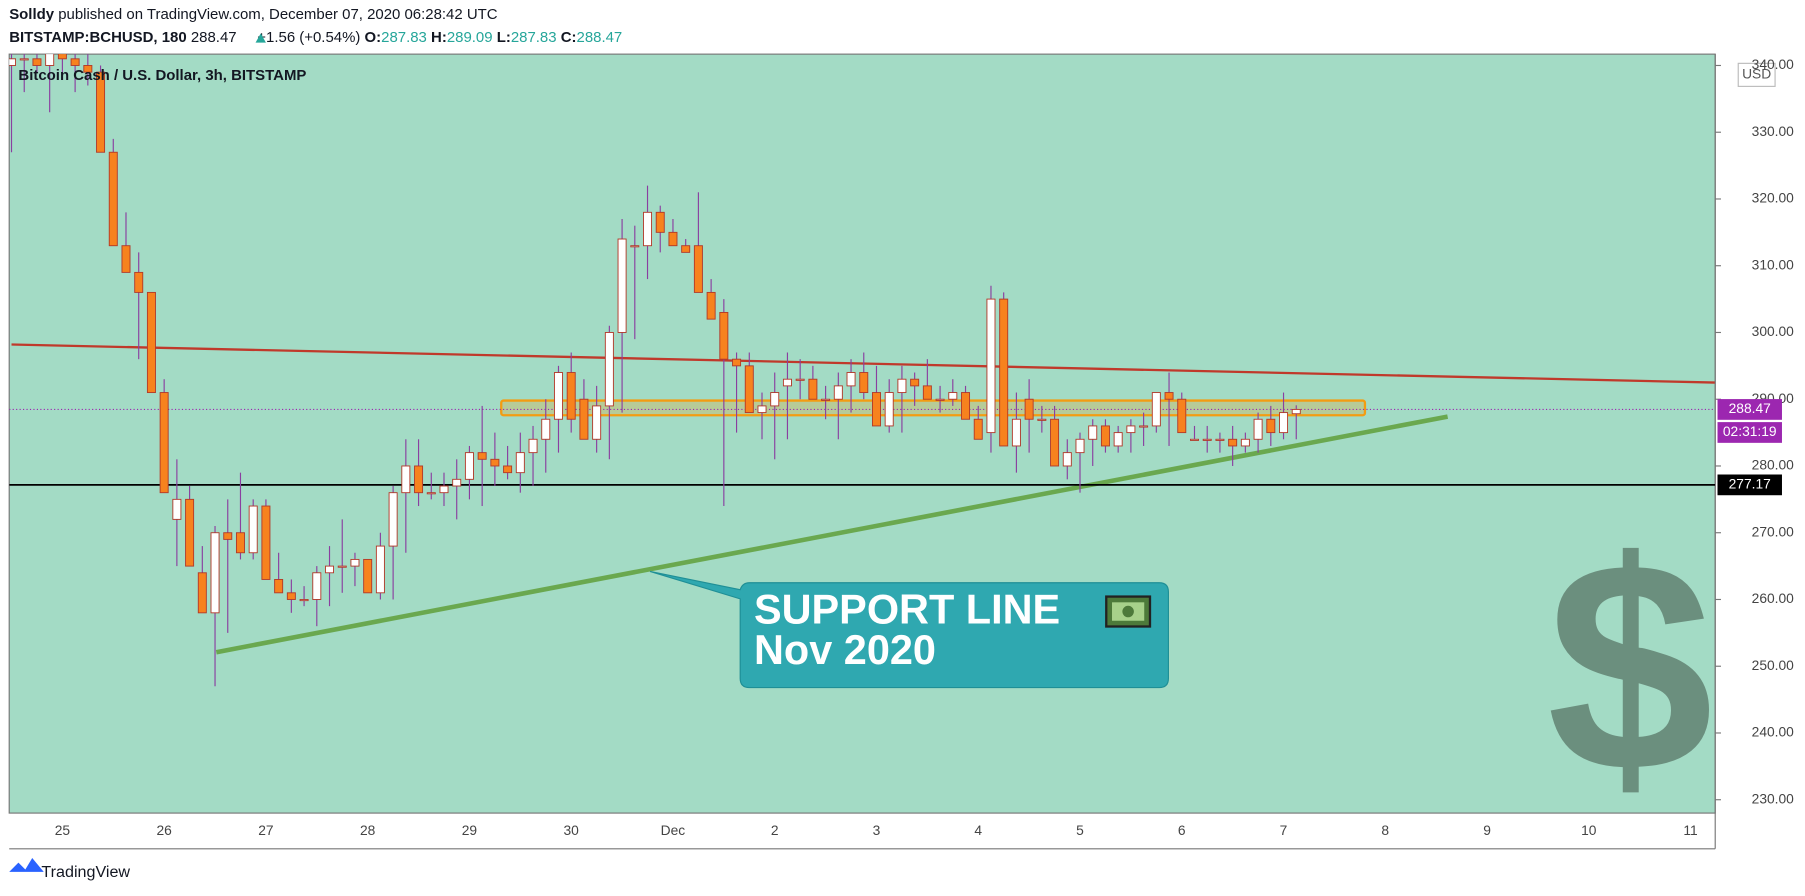  What do you see at coordinates (164, 830) in the screenshot?
I see `x-tick-label: 26` at bounding box center [164, 830].